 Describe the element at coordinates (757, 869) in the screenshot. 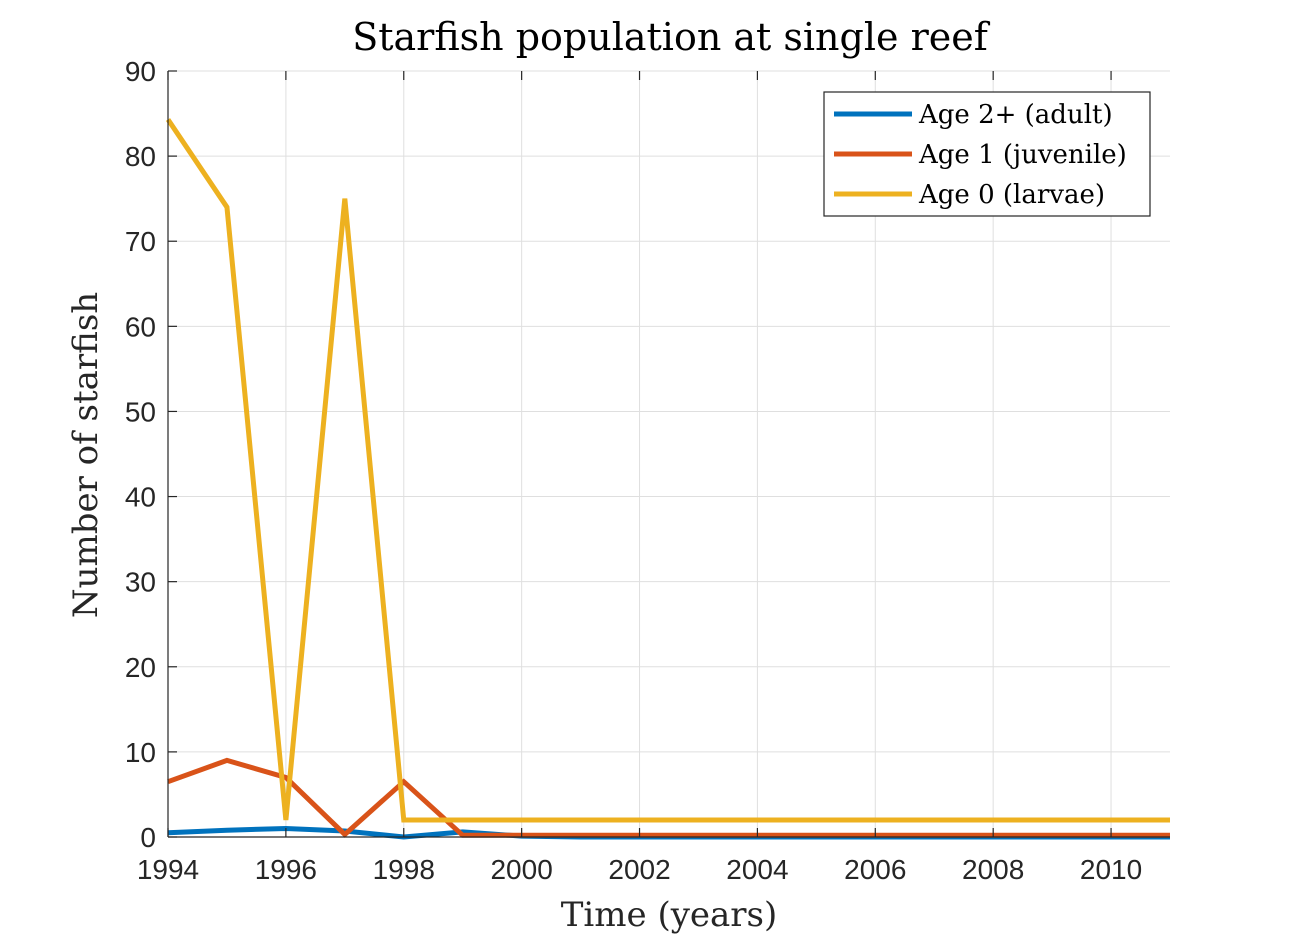

I see `x-tick-label: 2004` at that location.